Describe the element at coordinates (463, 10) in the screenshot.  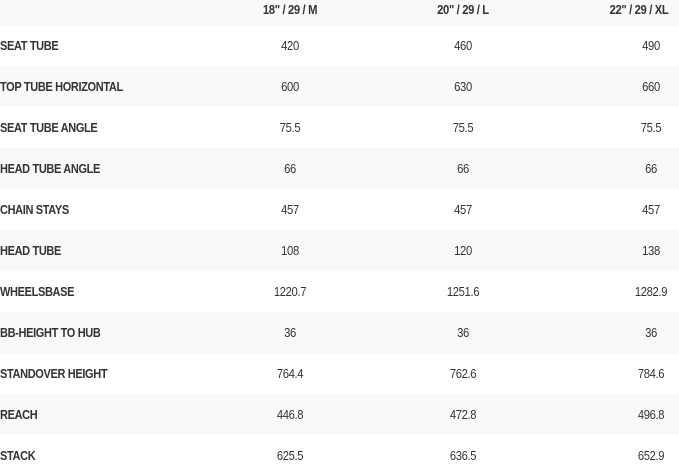
I see `column-header-l: 20" / 29 / L` at that location.